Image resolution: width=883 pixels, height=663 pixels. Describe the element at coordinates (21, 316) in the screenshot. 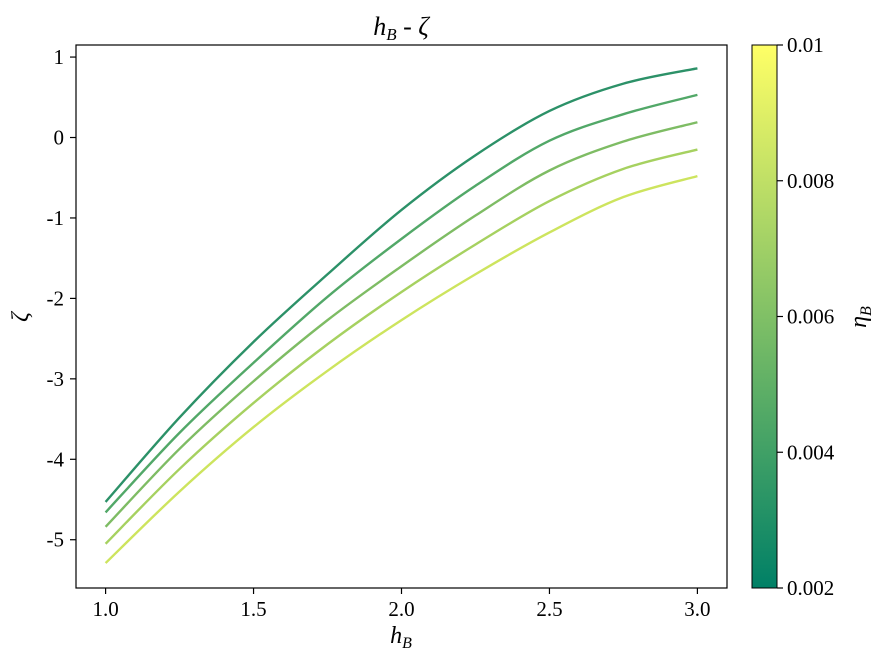

I see `y-axis-label: ζ` at that location.